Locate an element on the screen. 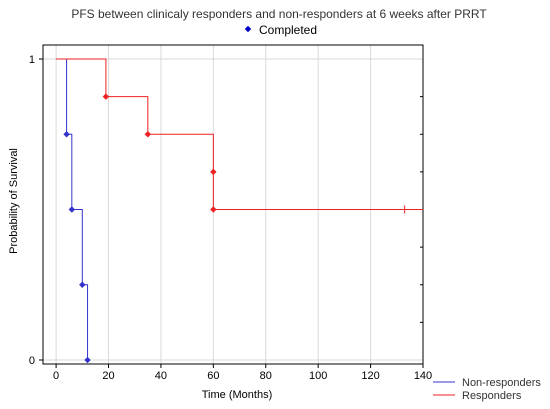  x-tick-label: 120 is located at coordinates (370, 376).